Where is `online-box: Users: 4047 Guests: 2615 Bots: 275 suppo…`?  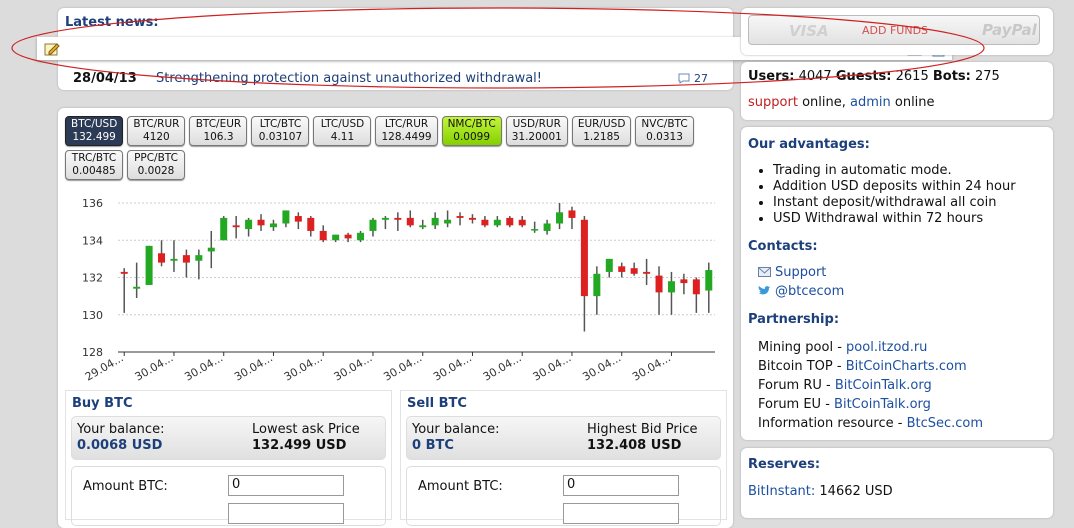
online-box: Users: 4047 Guests: 2615 Bots: 275 suppo… is located at coordinates (897, 91).